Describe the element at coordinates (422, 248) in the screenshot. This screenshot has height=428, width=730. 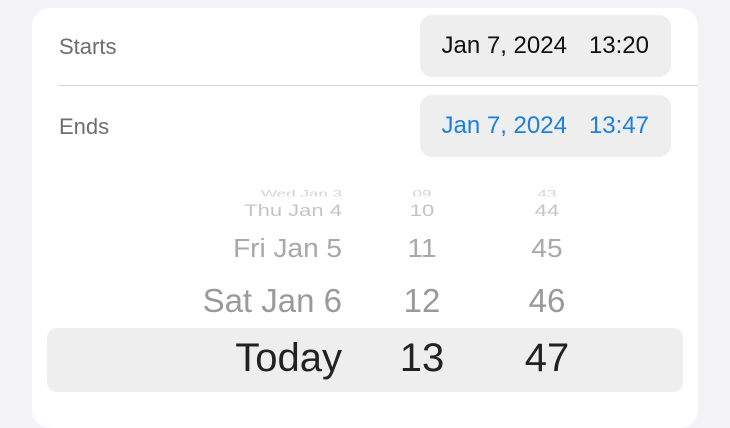
I see `hour-option: 11` at that location.